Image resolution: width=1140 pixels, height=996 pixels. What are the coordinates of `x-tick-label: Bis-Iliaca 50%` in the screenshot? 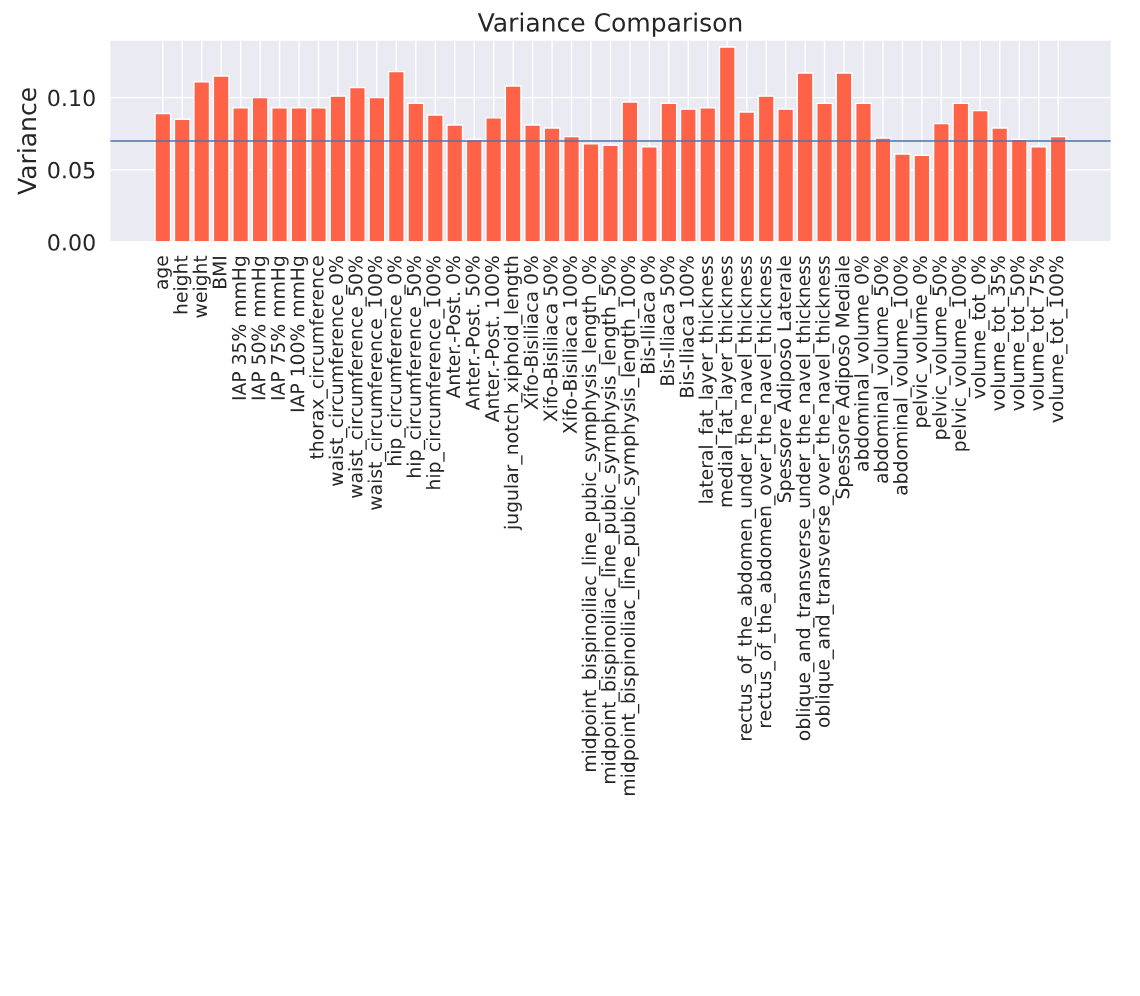 It's located at (667, 320).